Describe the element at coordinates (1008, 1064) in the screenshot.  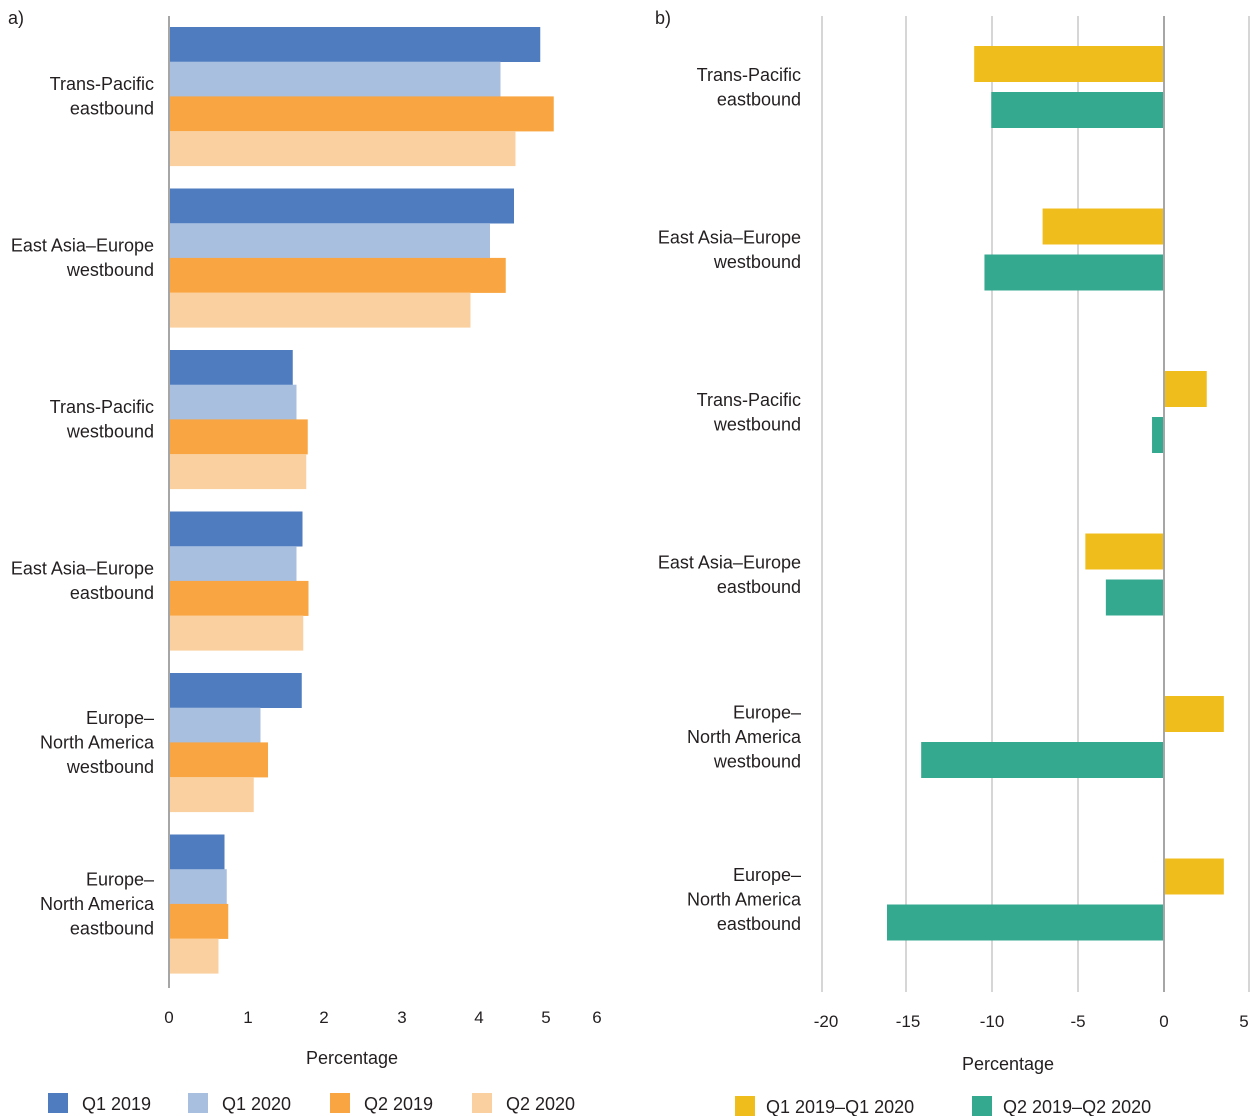
I see `x-axis-label-b: Percentage` at that location.